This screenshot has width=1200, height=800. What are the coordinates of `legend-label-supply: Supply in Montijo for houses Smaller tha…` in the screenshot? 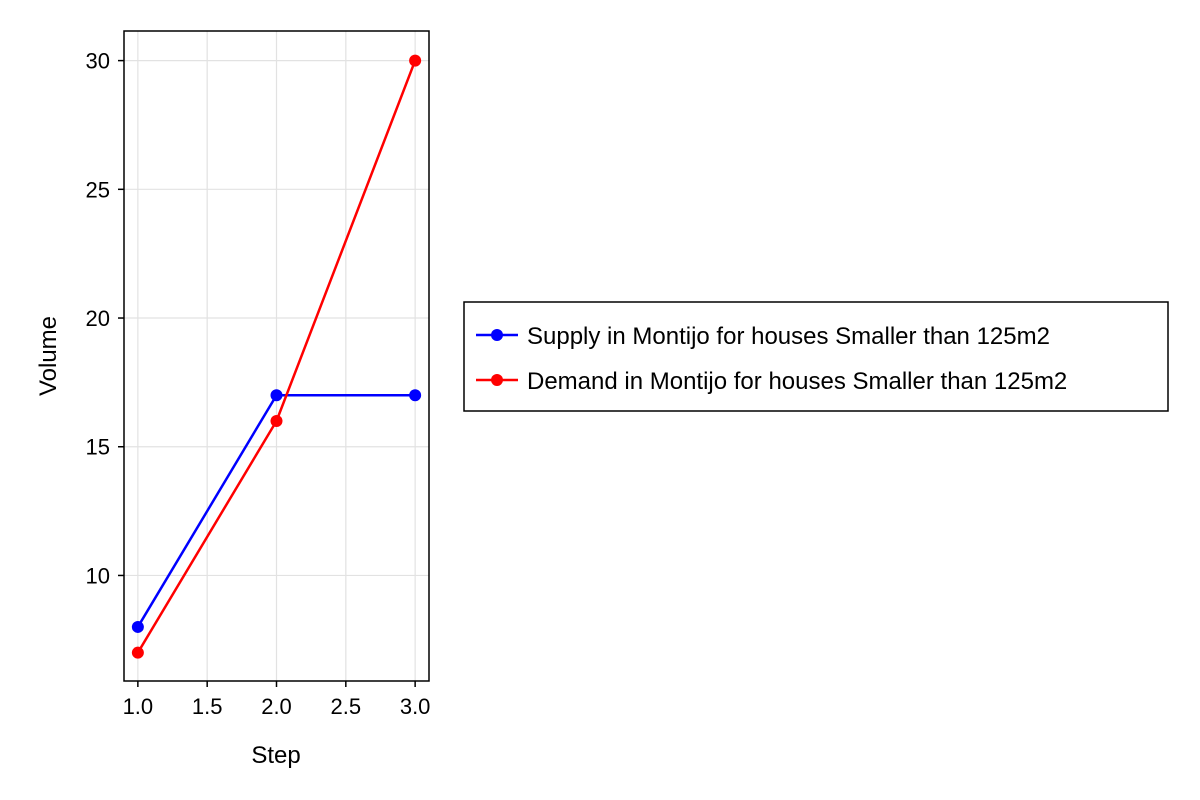 It's located at (788, 336).